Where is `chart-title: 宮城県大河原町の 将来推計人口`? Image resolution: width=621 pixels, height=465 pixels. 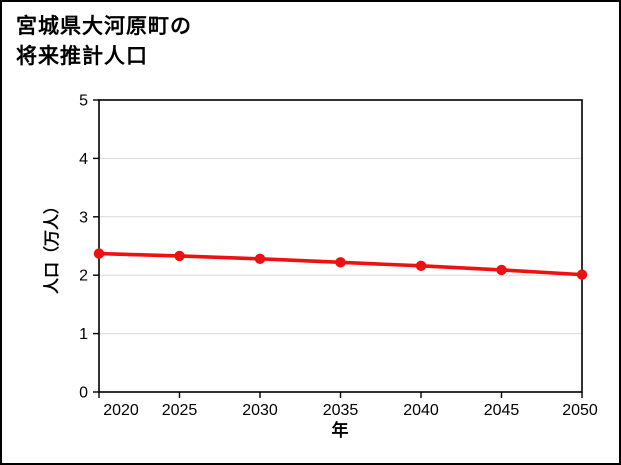
chart-title: 宮城県大河原町の 将来推計人口 is located at coordinates (104, 42).